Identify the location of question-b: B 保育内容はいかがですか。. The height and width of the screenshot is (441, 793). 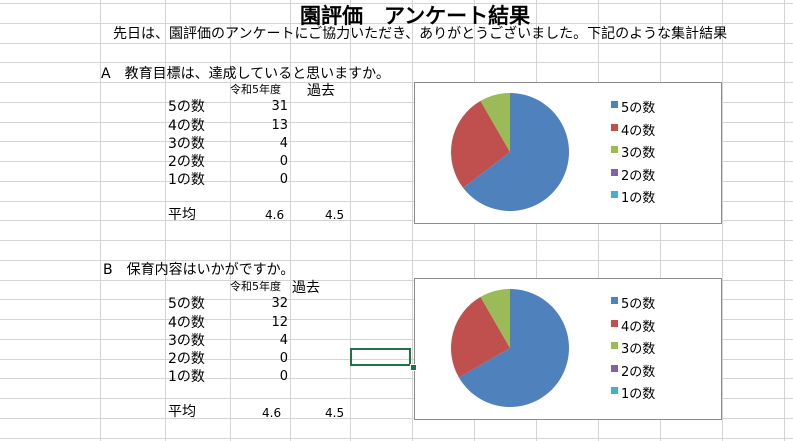
(199, 270).